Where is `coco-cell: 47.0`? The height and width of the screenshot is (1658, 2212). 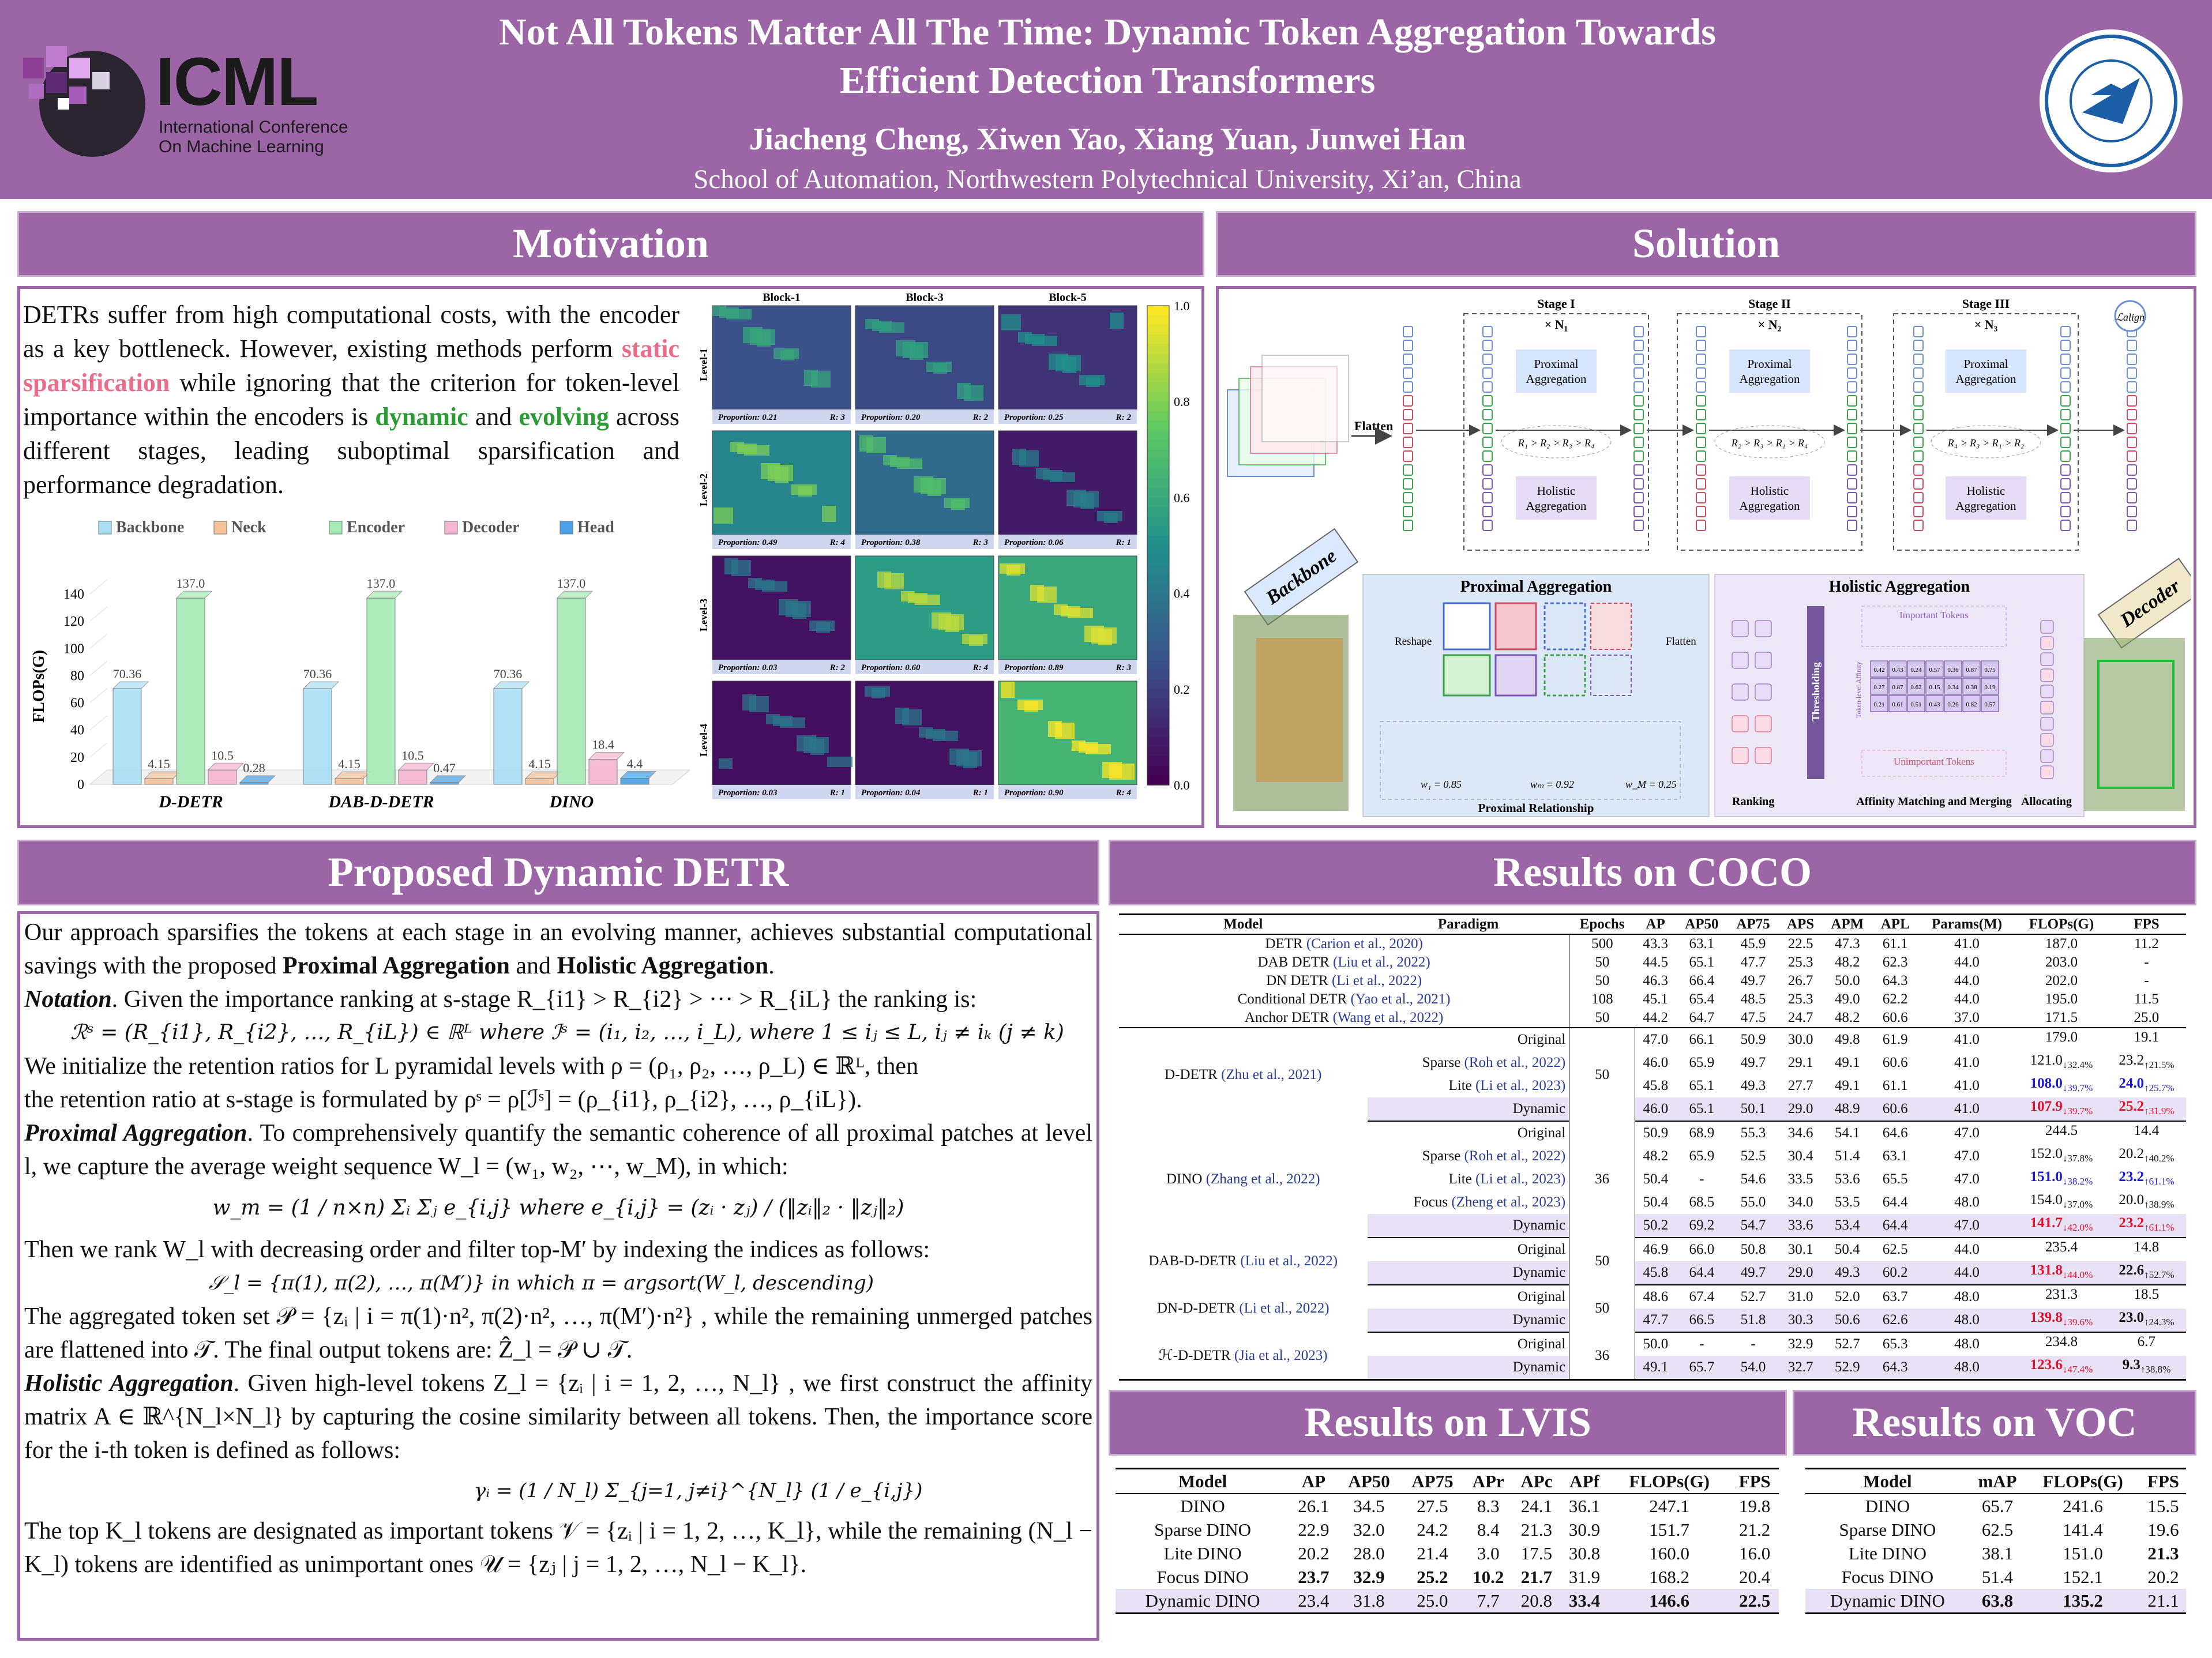
coco-cell: 47.0 is located at coordinates (1655, 1039).